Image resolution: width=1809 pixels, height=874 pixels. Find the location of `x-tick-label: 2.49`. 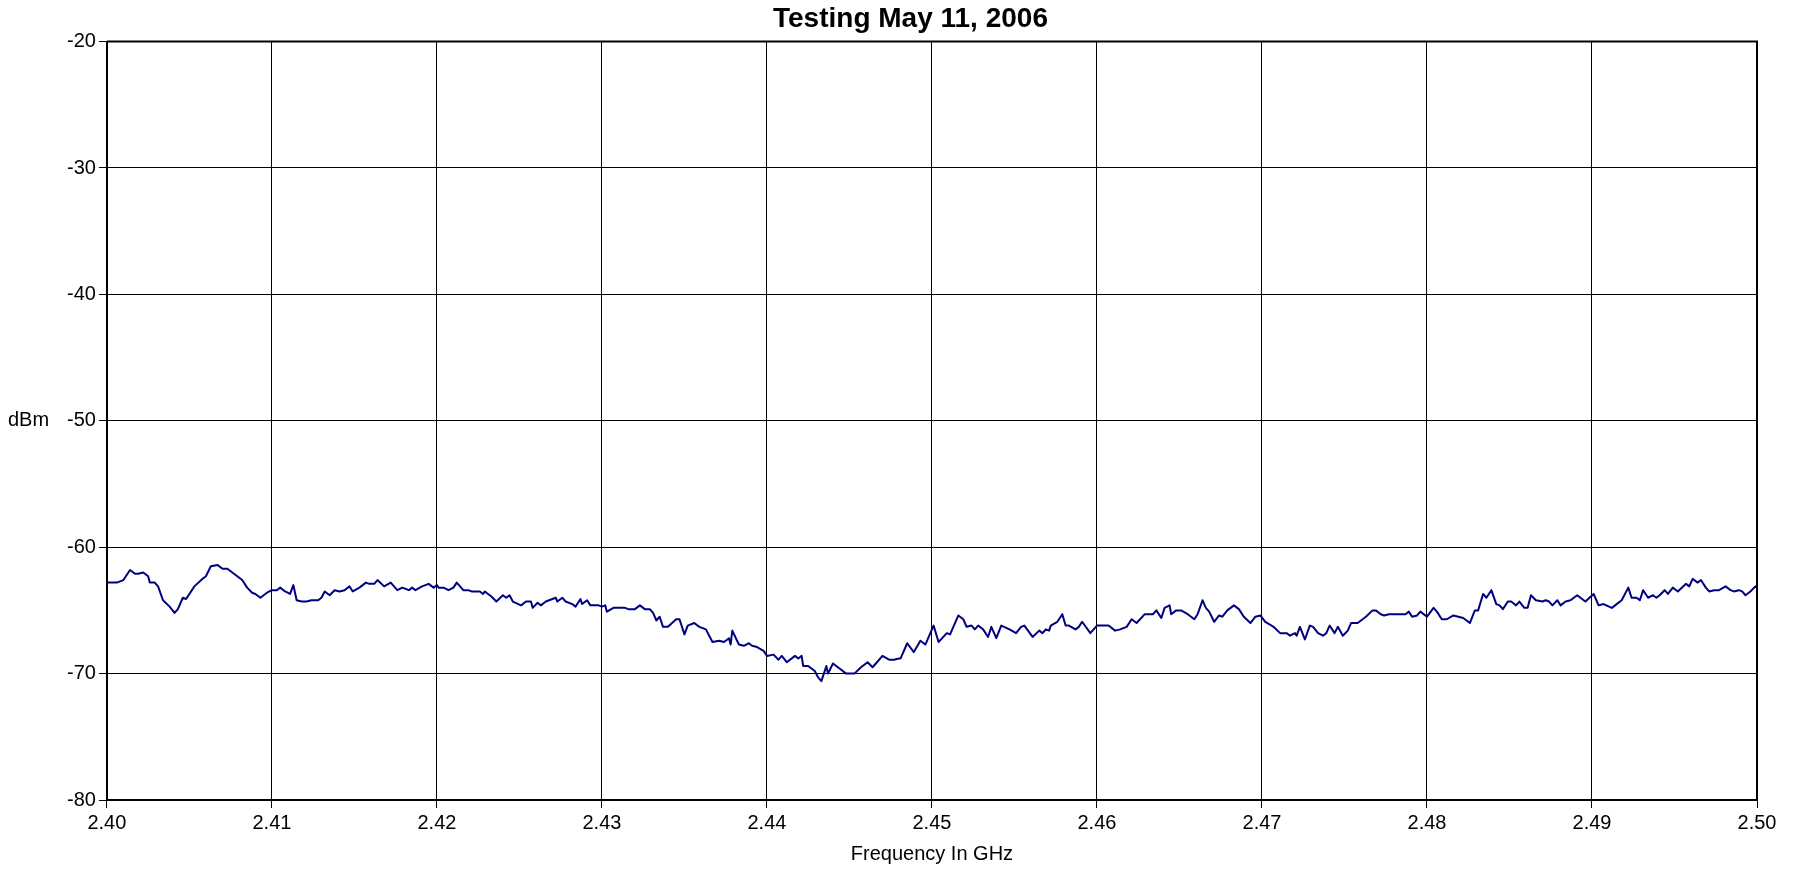

x-tick-label: 2.49 is located at coordinates (1592, 821).